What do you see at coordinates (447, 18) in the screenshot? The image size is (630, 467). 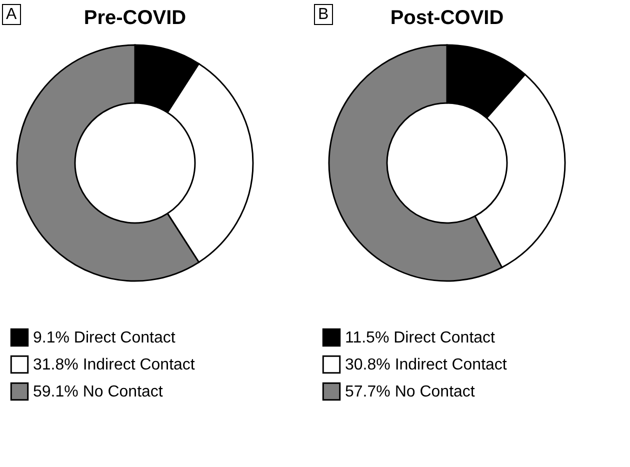 I see `chart-title: Post-COVID` at bounding box center [447, 18].